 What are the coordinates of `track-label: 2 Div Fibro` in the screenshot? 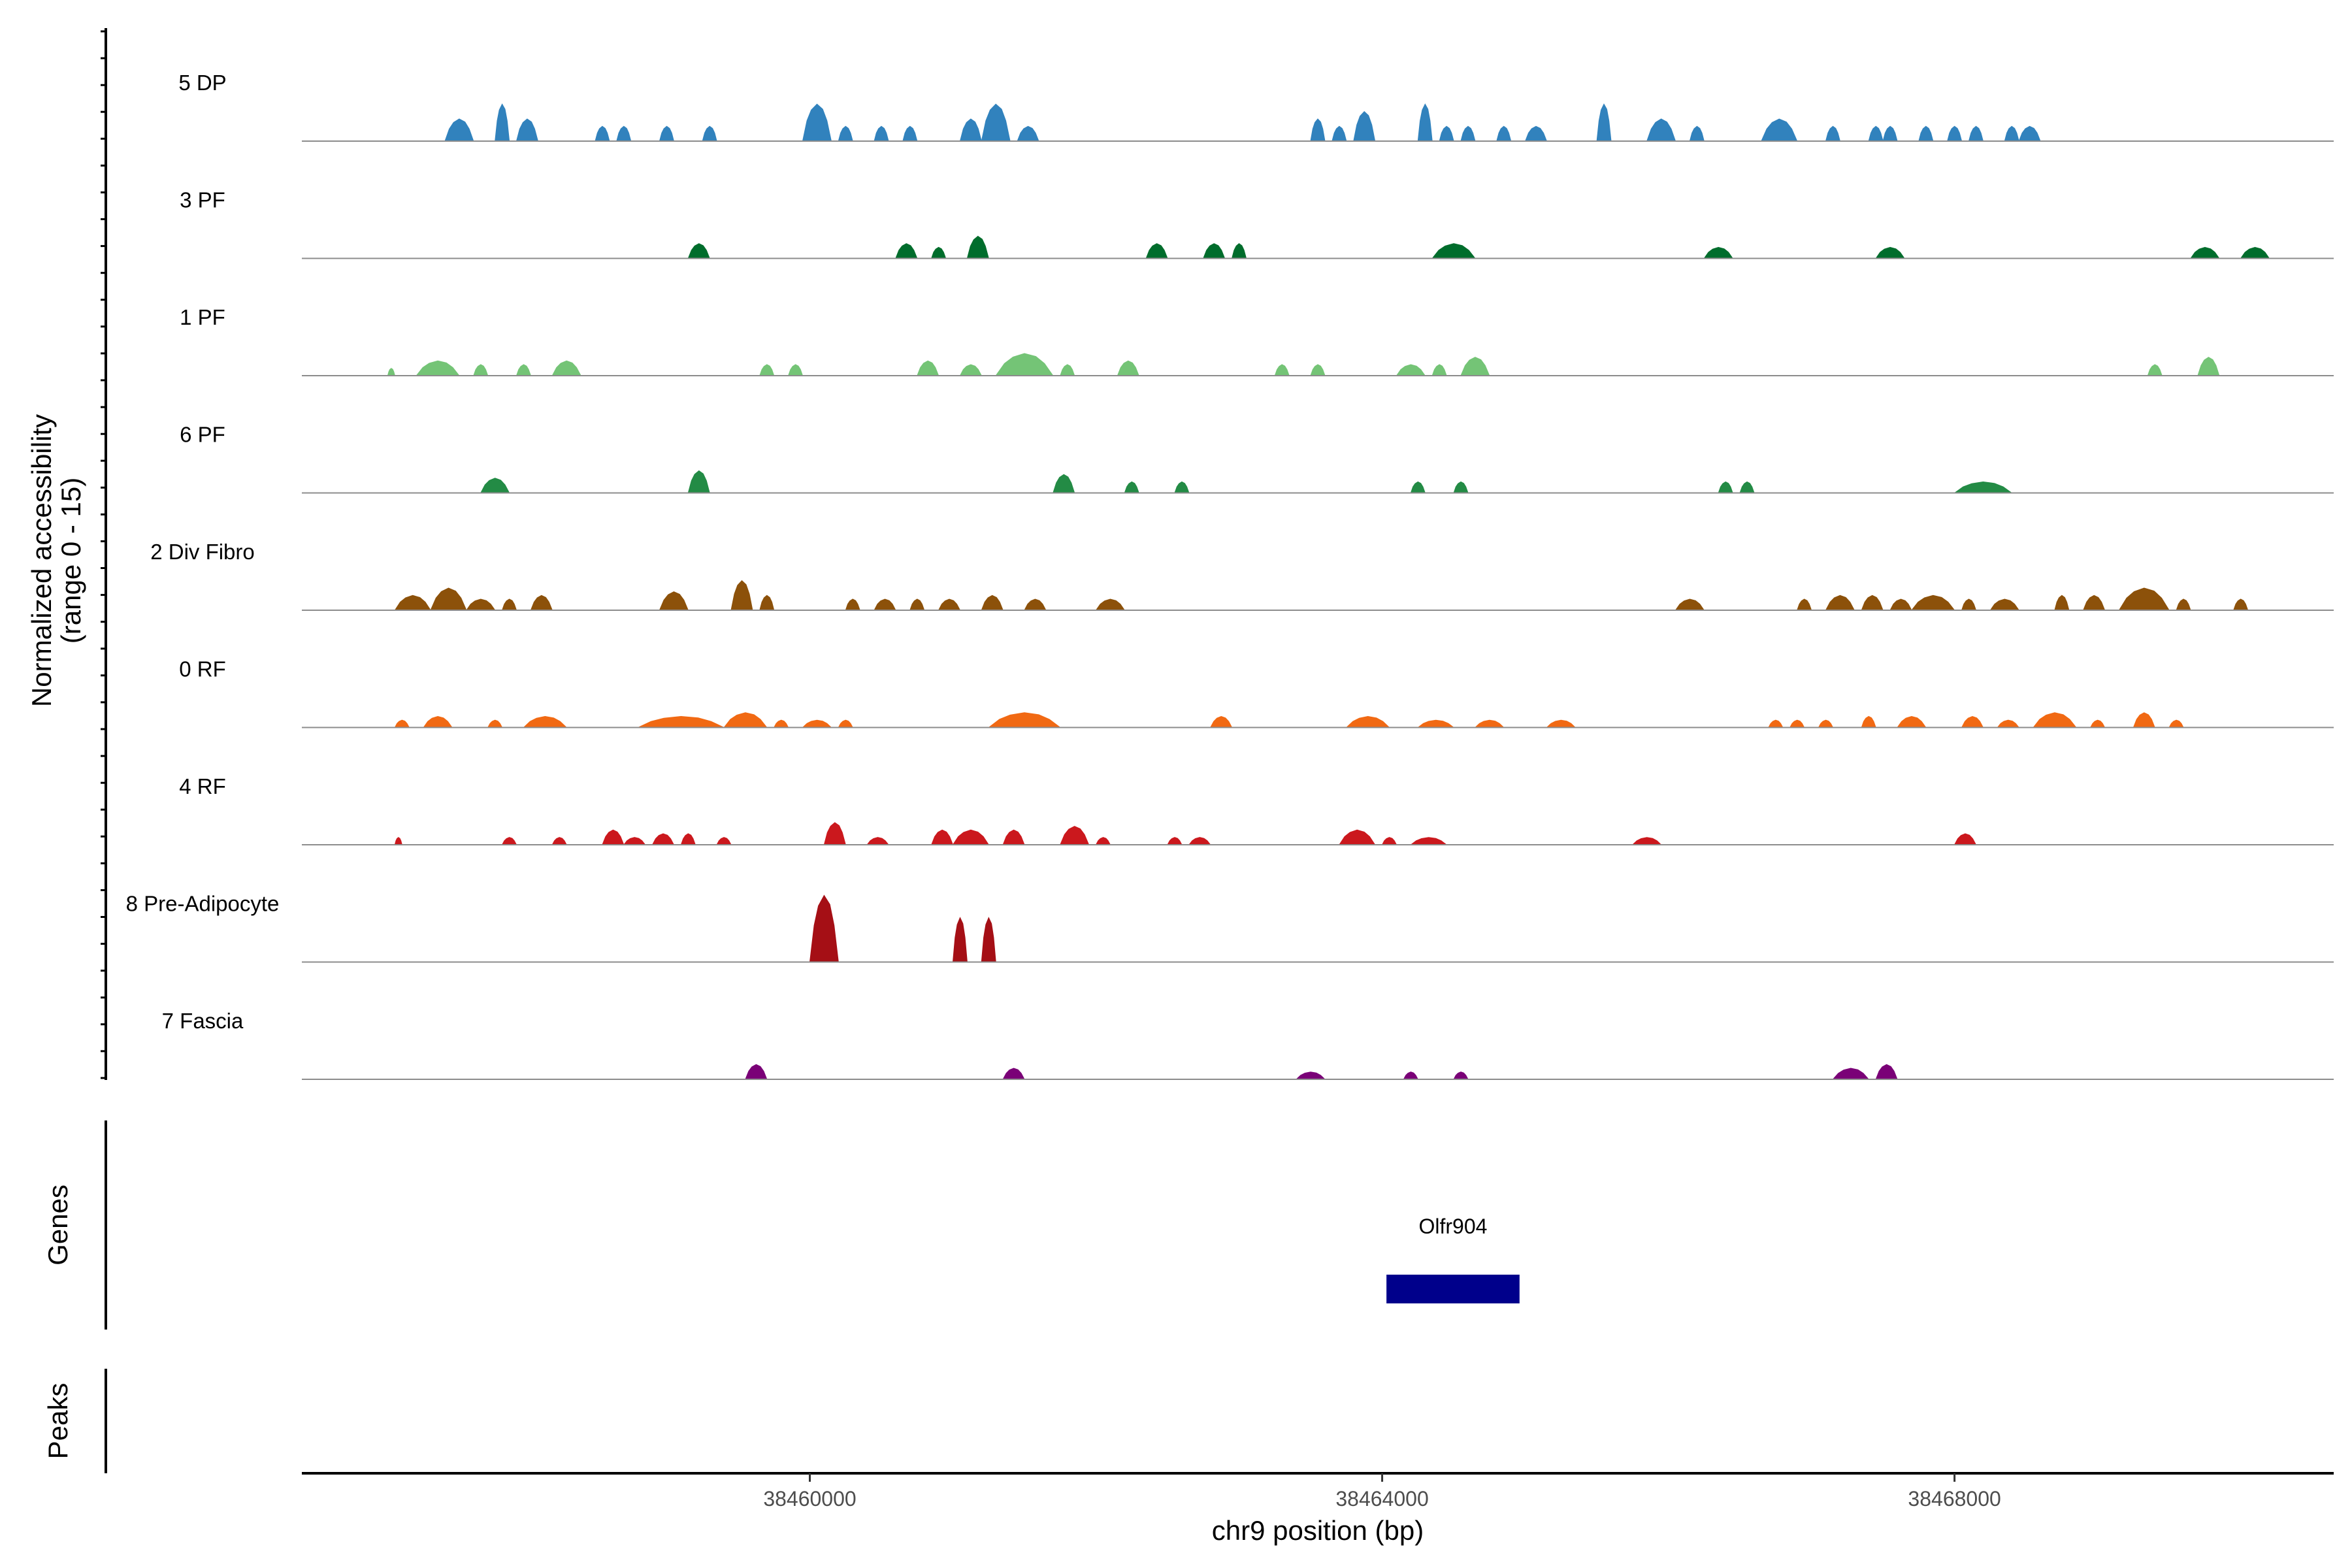 It's located at (202, 552).